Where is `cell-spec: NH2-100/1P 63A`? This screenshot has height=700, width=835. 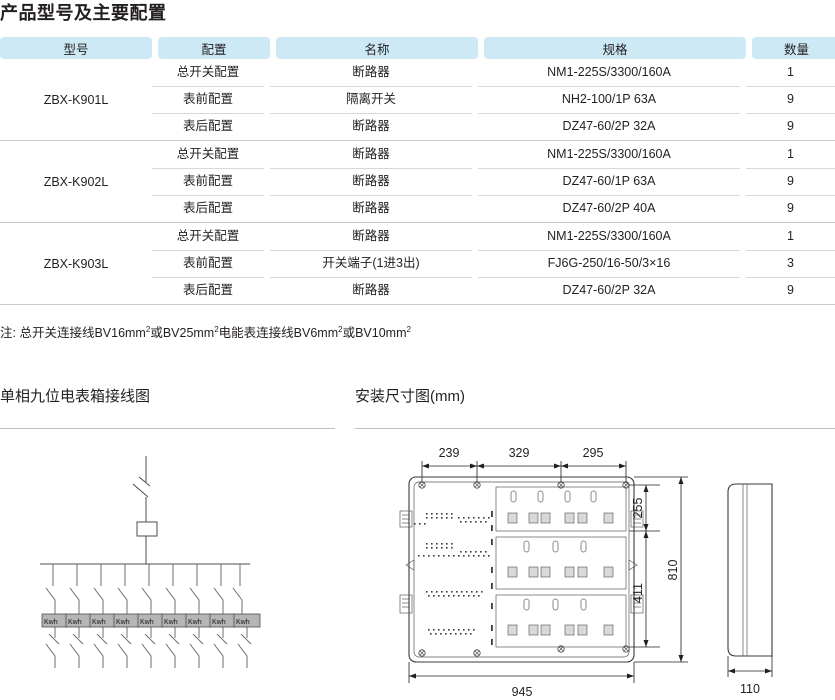 cell-spec: NH2-100/1P 63A is located at coordinates (609, 99).